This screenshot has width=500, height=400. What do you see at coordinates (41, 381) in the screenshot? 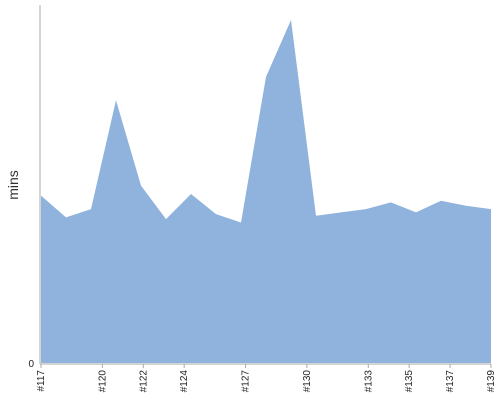
I see `x-tick-label: #117` at bounding box center [41, 381].